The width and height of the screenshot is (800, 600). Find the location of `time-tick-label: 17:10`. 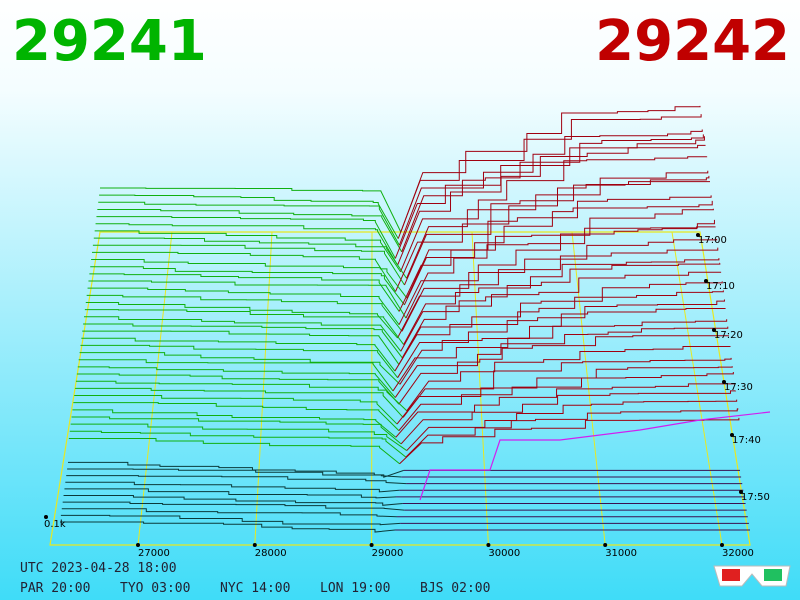

time-tick-label: 17:10 is located at coordinates (720, 286).